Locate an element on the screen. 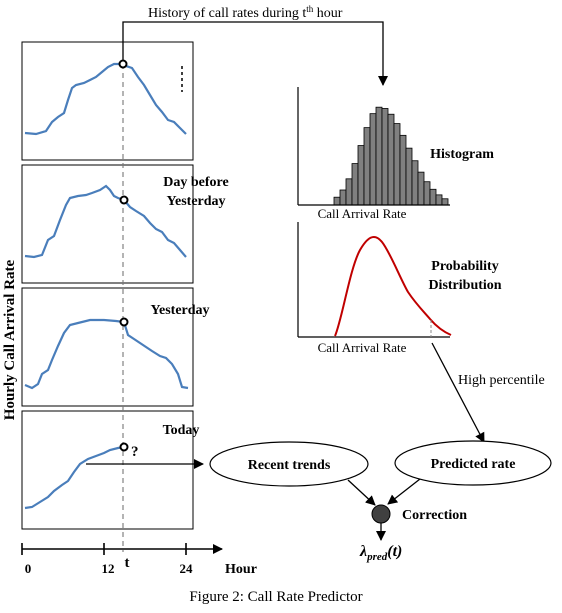 The width and height of the screenshot is (562, 613). predicted-rate-node is located at coordinates (473, 463).